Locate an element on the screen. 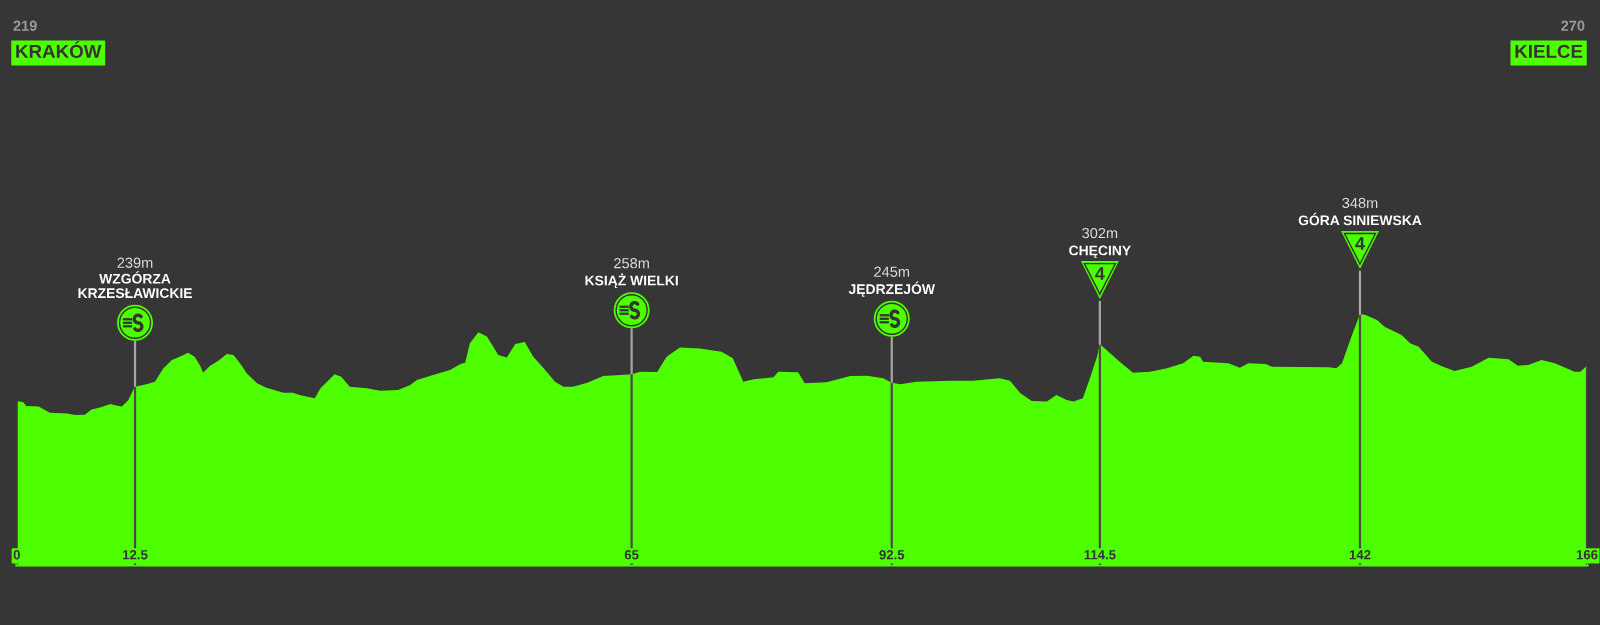  x-tick-label: 12.5 is located at coordinates (135, 555).